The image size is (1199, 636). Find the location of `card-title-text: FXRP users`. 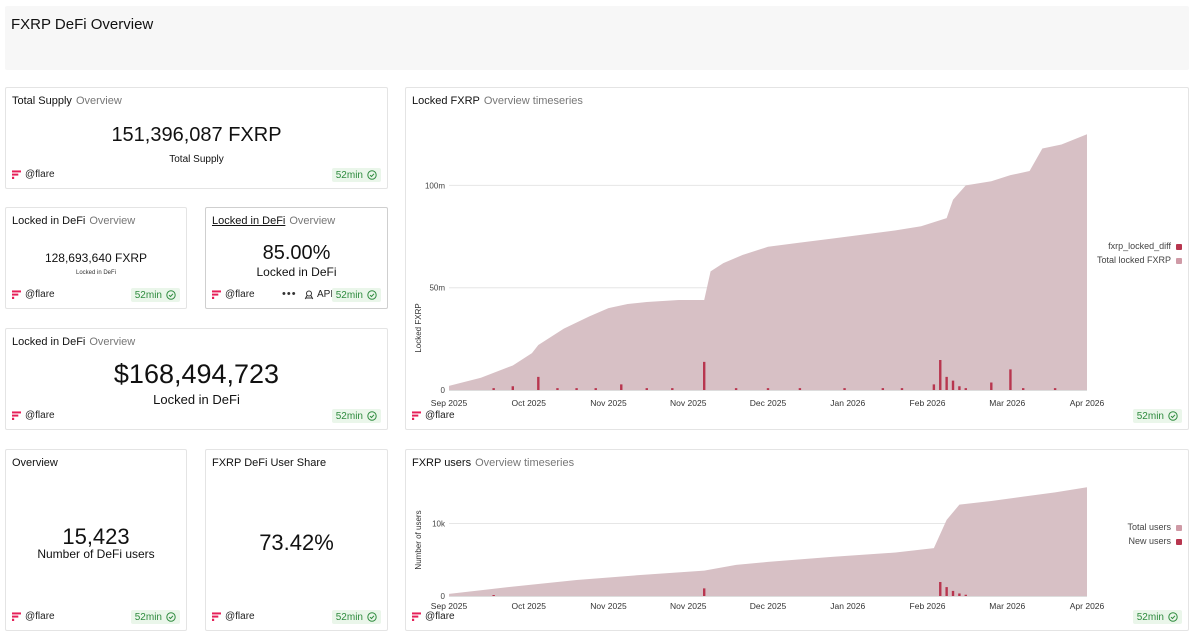

card-title-text: FXRP users is located at coordinates (442, 463).